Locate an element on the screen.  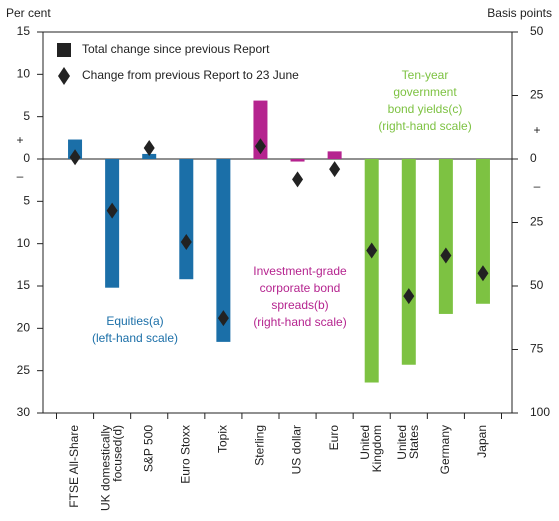
x-tick-label: FTSE All-Share is located at coordinates (74, 466).